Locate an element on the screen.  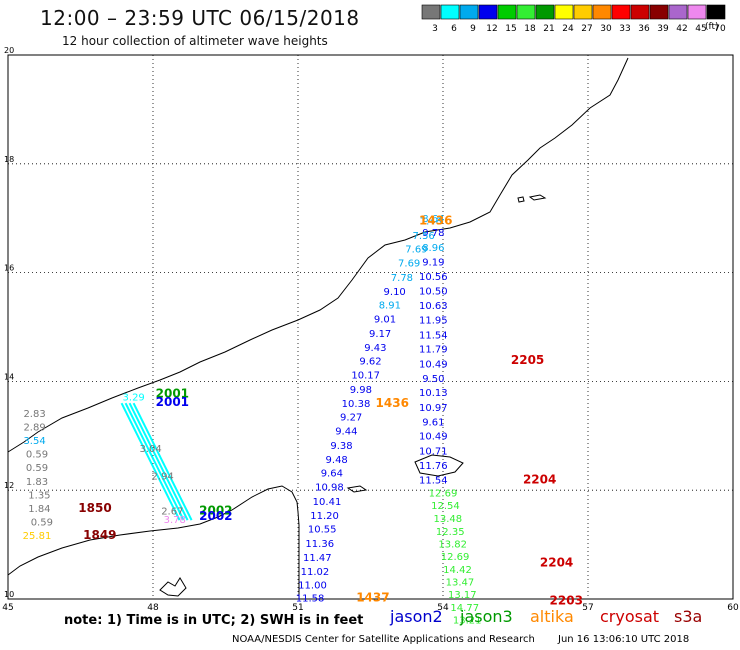
wave-height-label: 3.04 is located at coordinates (150, 449).